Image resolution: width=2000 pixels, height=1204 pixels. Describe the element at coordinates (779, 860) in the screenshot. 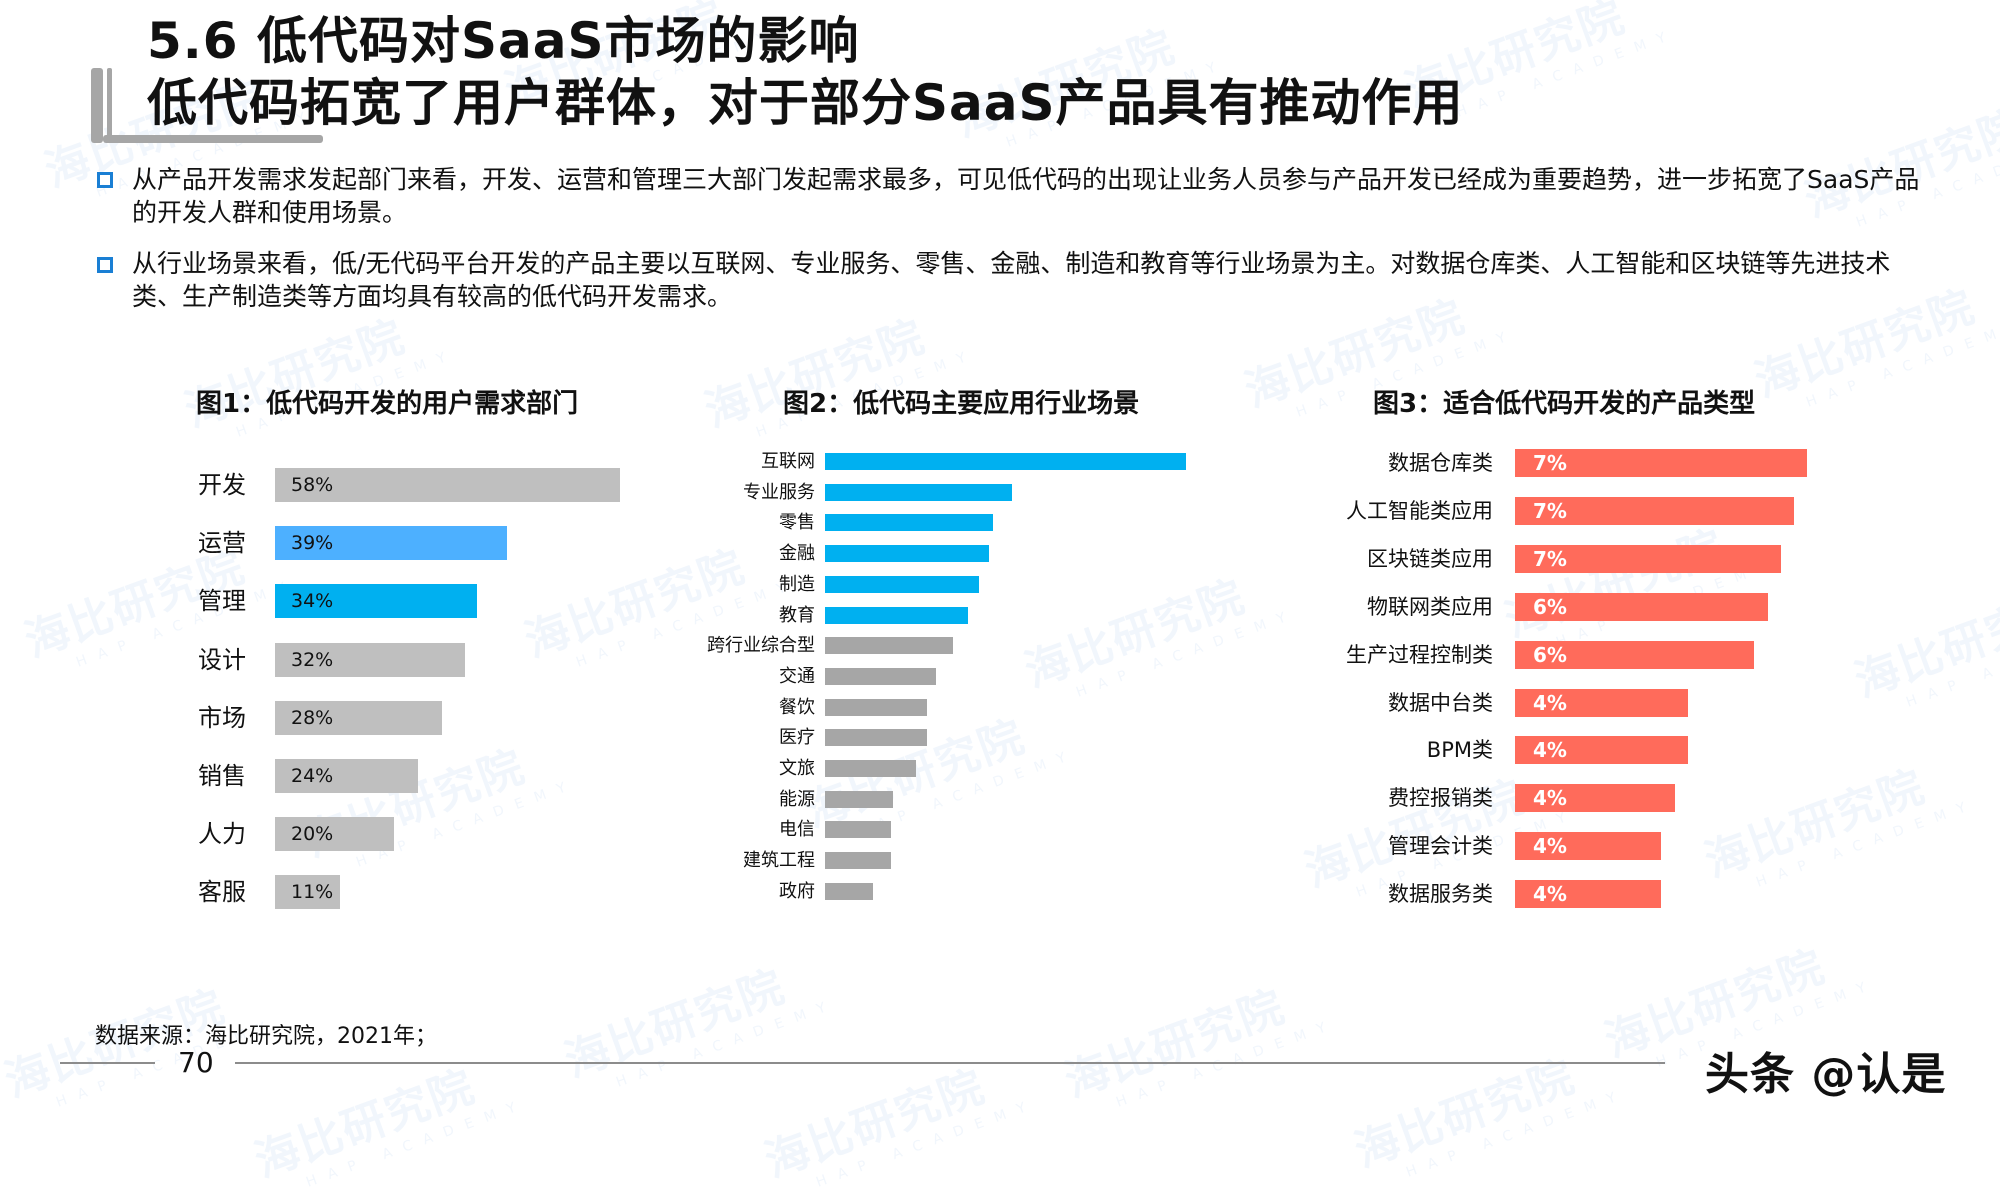

I see `bar-label: 建筑工程` at that location.